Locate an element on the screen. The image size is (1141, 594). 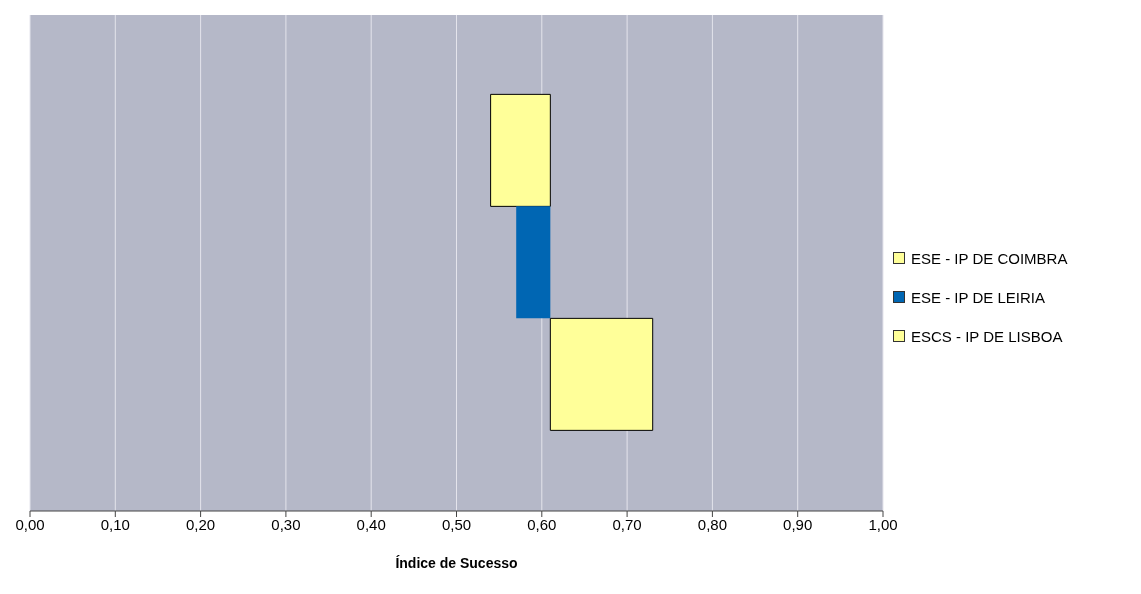
legend-label: ESE - IP DE COIMBRA is located at coordinates (989, 258).